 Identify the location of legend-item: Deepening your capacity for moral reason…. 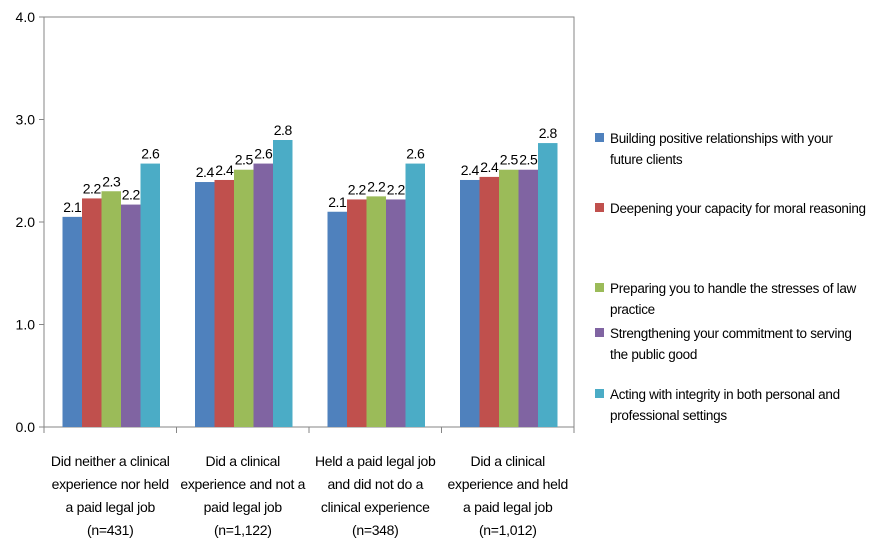
(737, 208).